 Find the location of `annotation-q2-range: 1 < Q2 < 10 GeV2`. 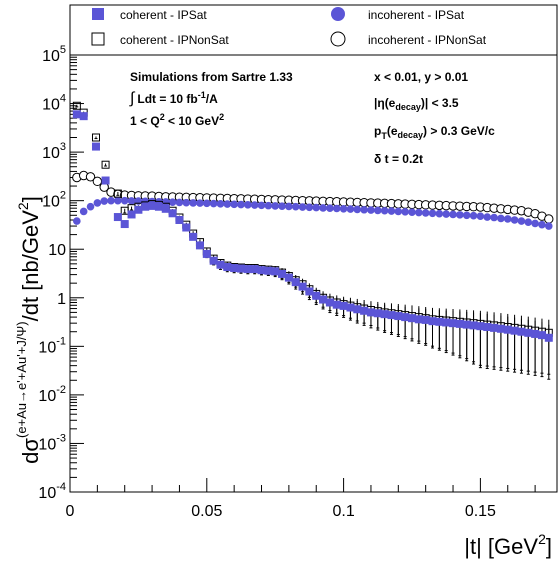

annotation-q2-range: 1 < Q2 < 10 GeV2 is located at coordinates (177, 120).